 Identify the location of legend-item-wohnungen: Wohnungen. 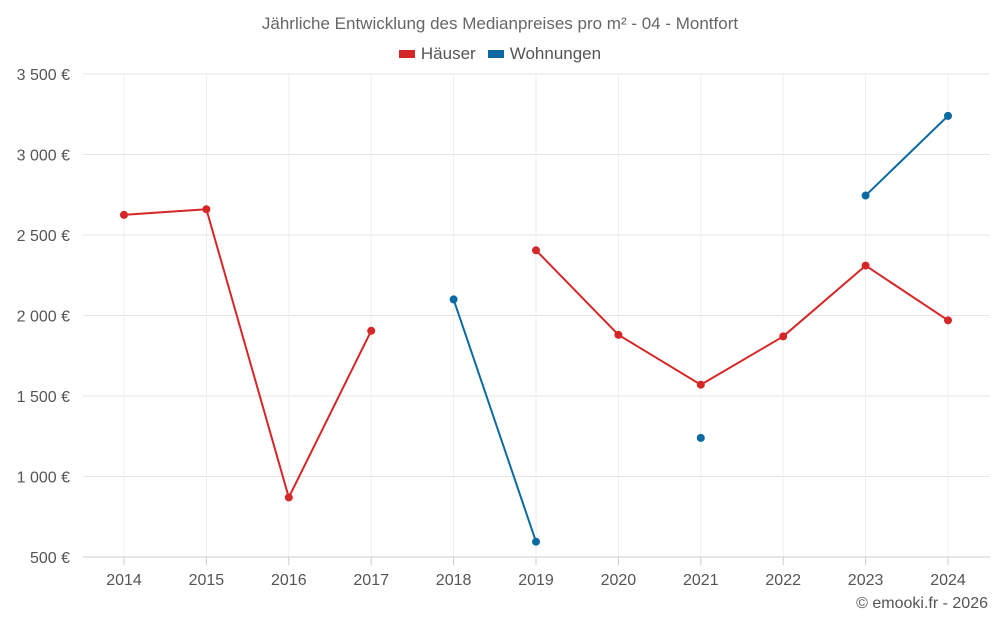
(544, 54).